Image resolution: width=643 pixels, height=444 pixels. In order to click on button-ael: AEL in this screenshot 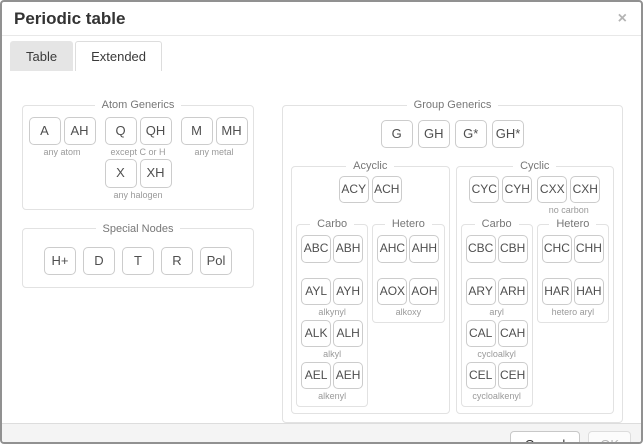, I will do `click(316, 376)`.